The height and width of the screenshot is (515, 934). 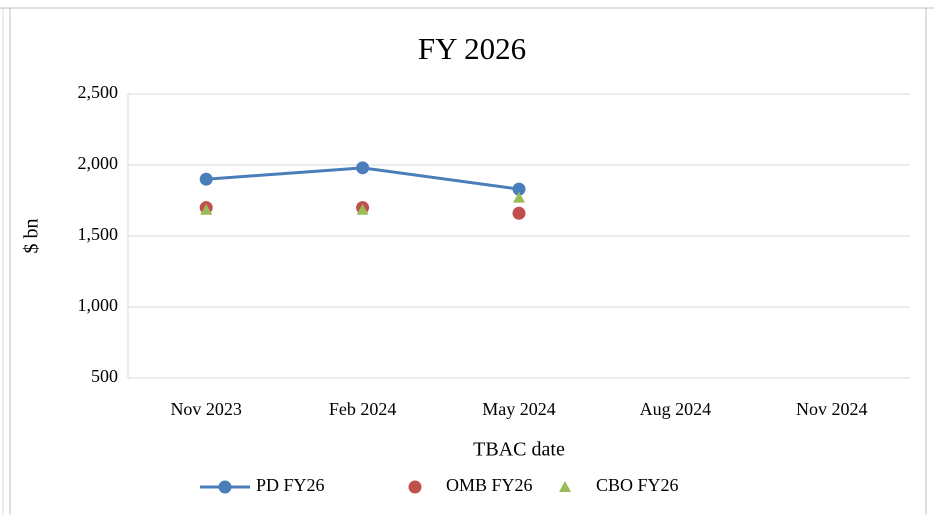 I want to click on legend-label: PD FY26, so click(x=290, y=485).